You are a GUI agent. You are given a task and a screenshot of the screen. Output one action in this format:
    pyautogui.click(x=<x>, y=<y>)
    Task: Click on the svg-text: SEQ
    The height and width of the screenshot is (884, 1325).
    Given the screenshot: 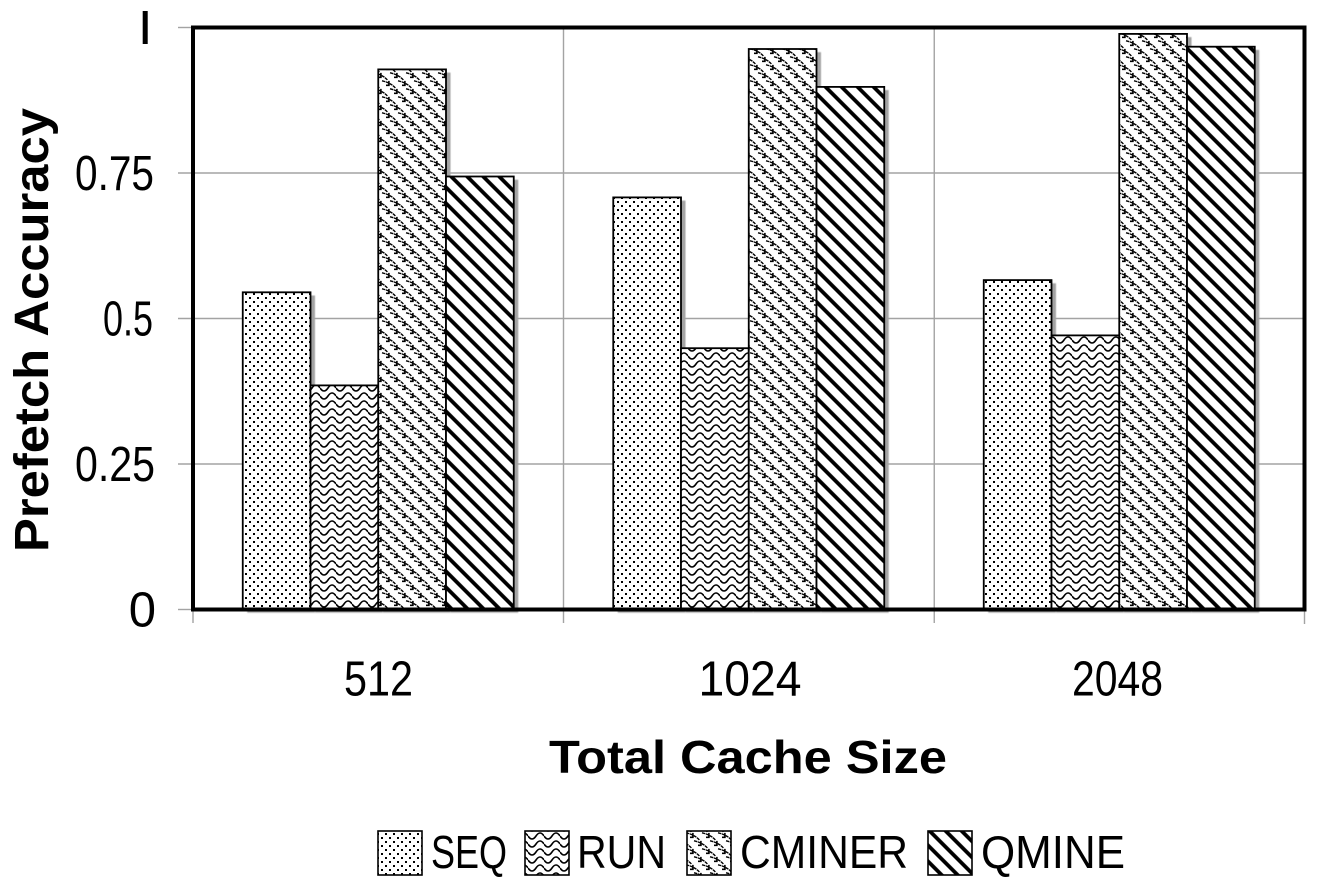 What is the action you would take?
    pyautogui.click(x=469, y=852)
    